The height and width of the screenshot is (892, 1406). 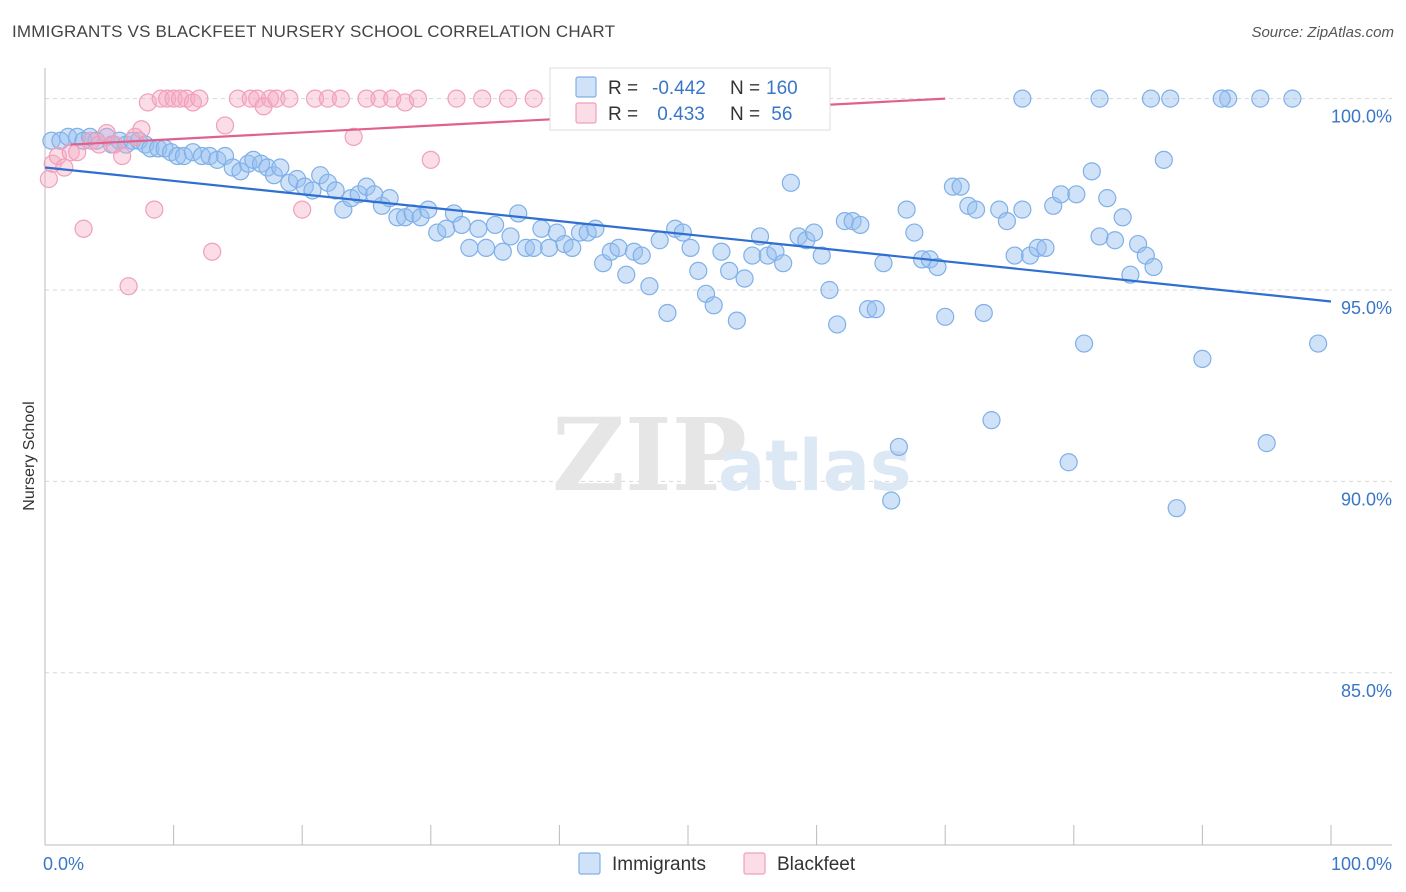 I want to click on y-tick-label: 90.0%, so click(x=1366, y=499).